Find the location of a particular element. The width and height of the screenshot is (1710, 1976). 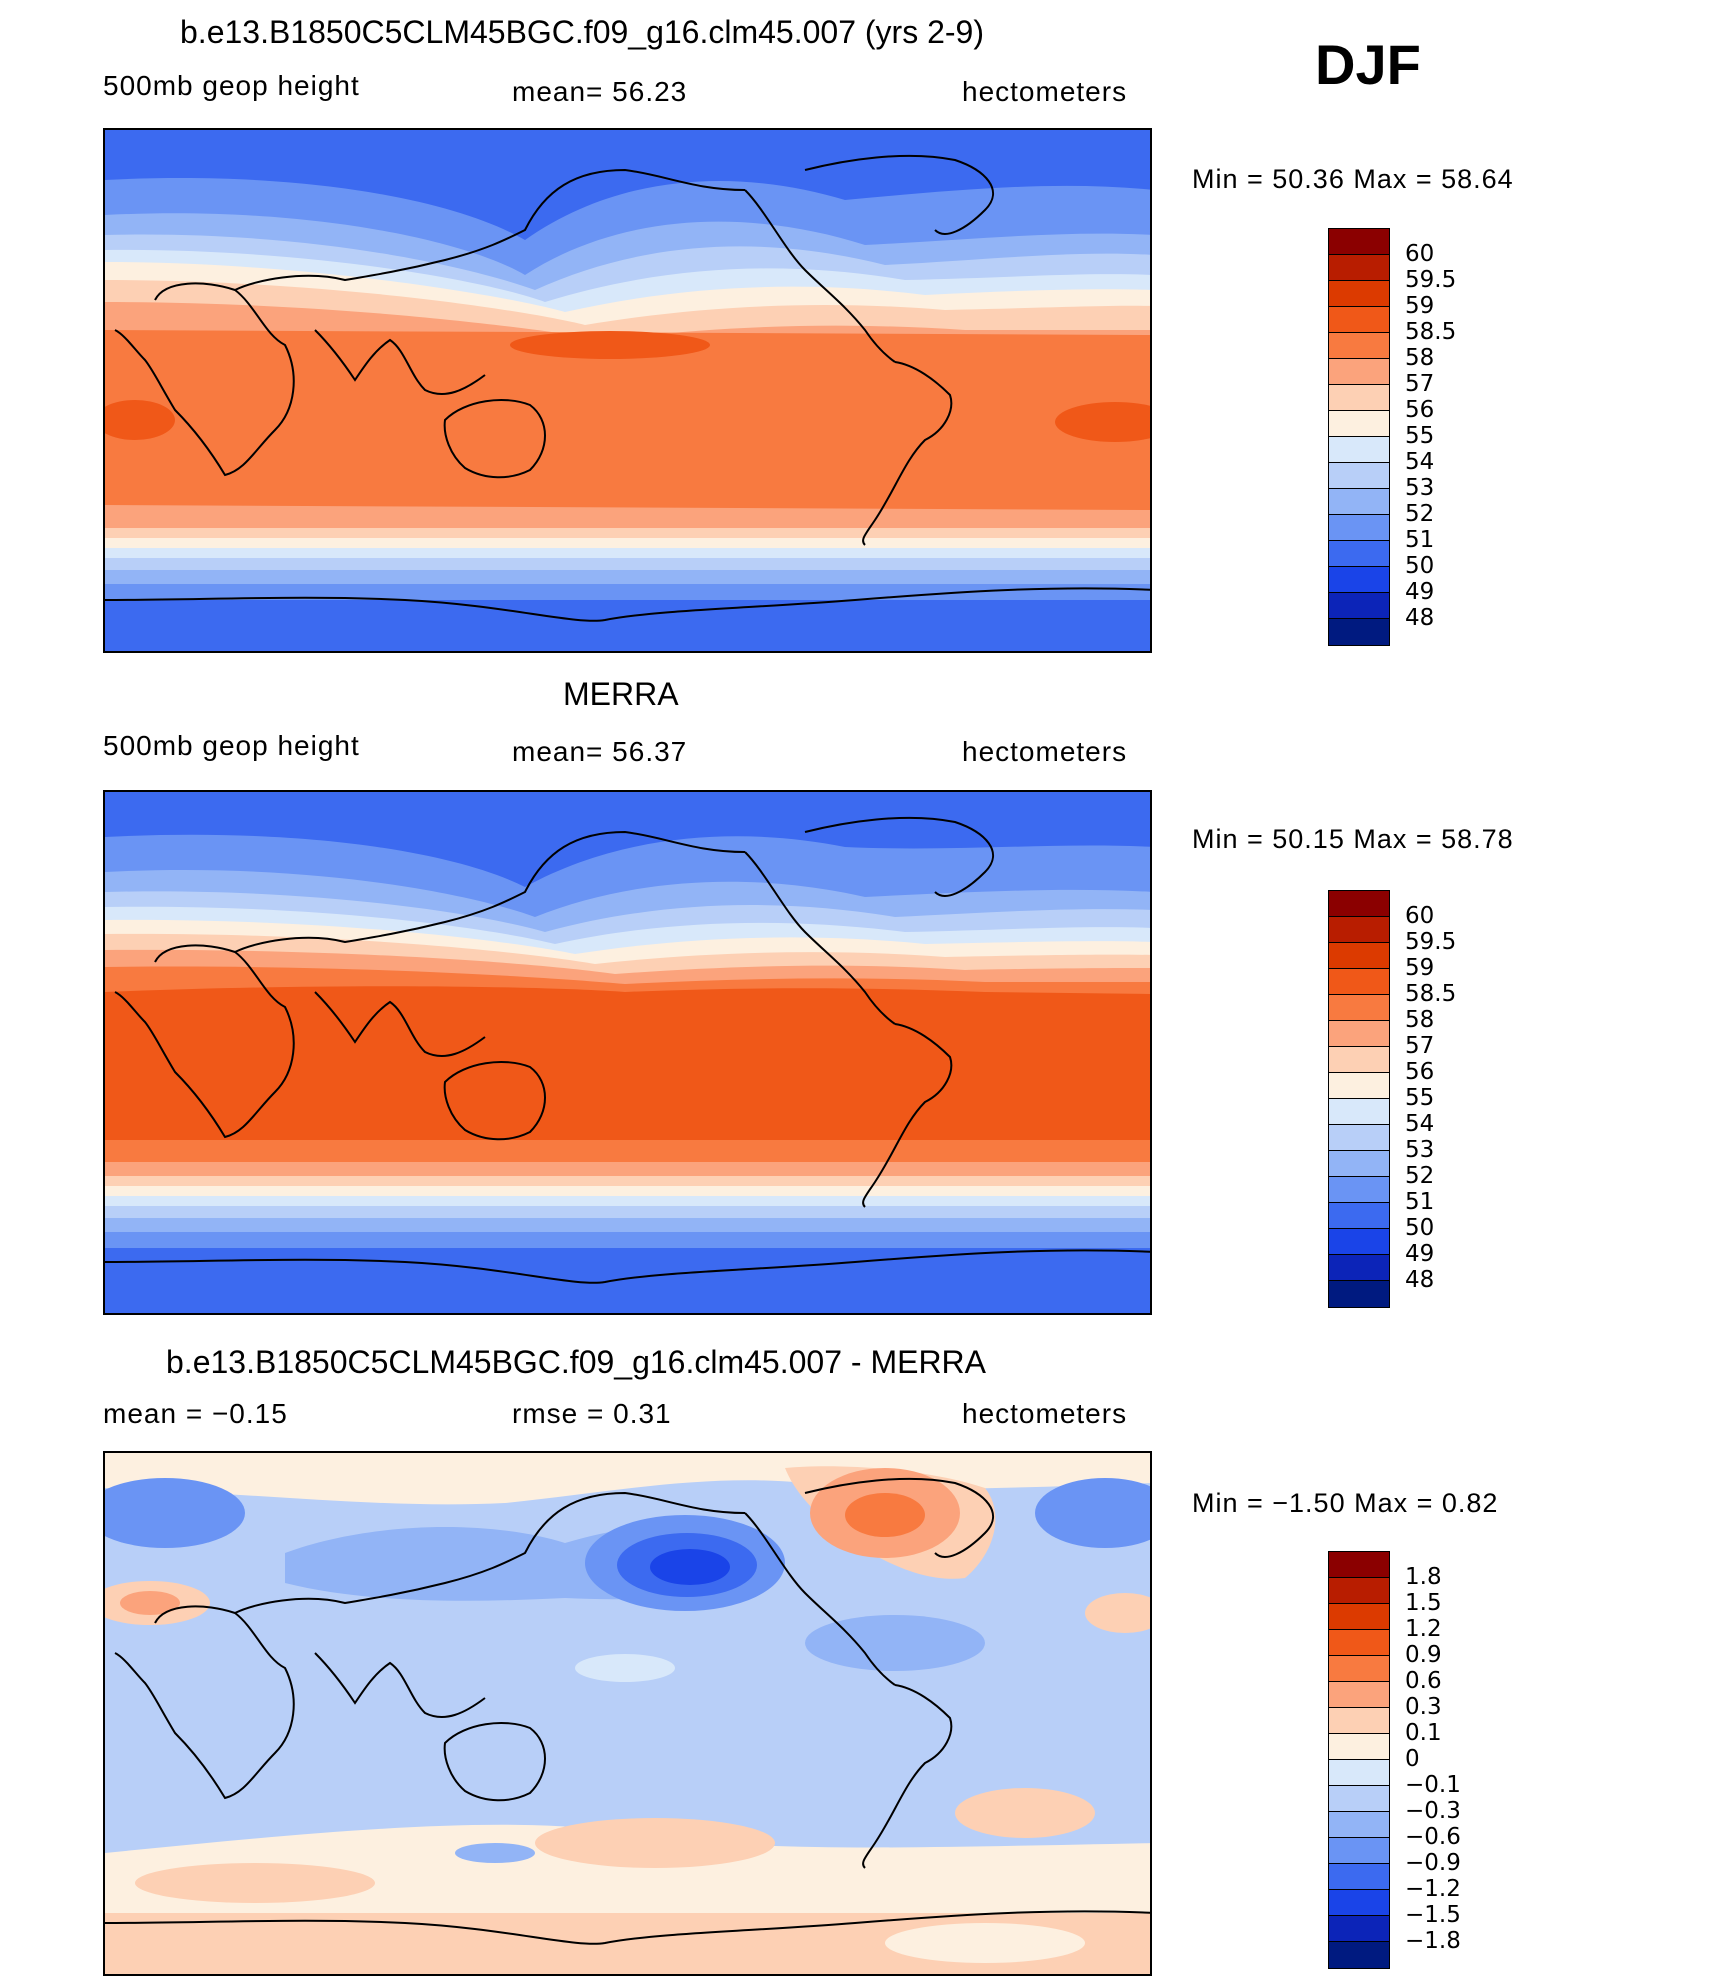

panel-1-units-label: hectometers is located at coordinates (1045, 91).